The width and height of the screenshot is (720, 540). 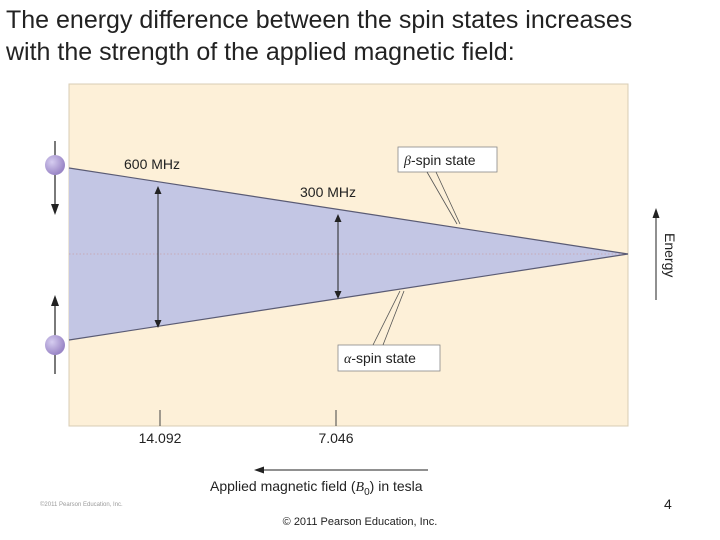 What do you see at coordinates (160, 438) in the screenshot?
I see `tick-label-14092: 14.092` at bounding box center [160, 438].